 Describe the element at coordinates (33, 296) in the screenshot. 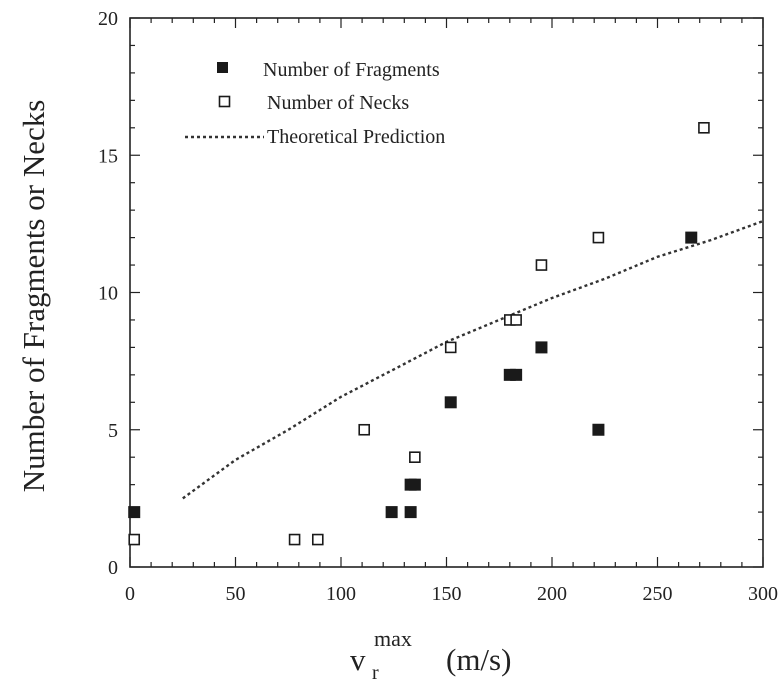

I see `y-axis-title: Number of Fragments or Necks` at that location.